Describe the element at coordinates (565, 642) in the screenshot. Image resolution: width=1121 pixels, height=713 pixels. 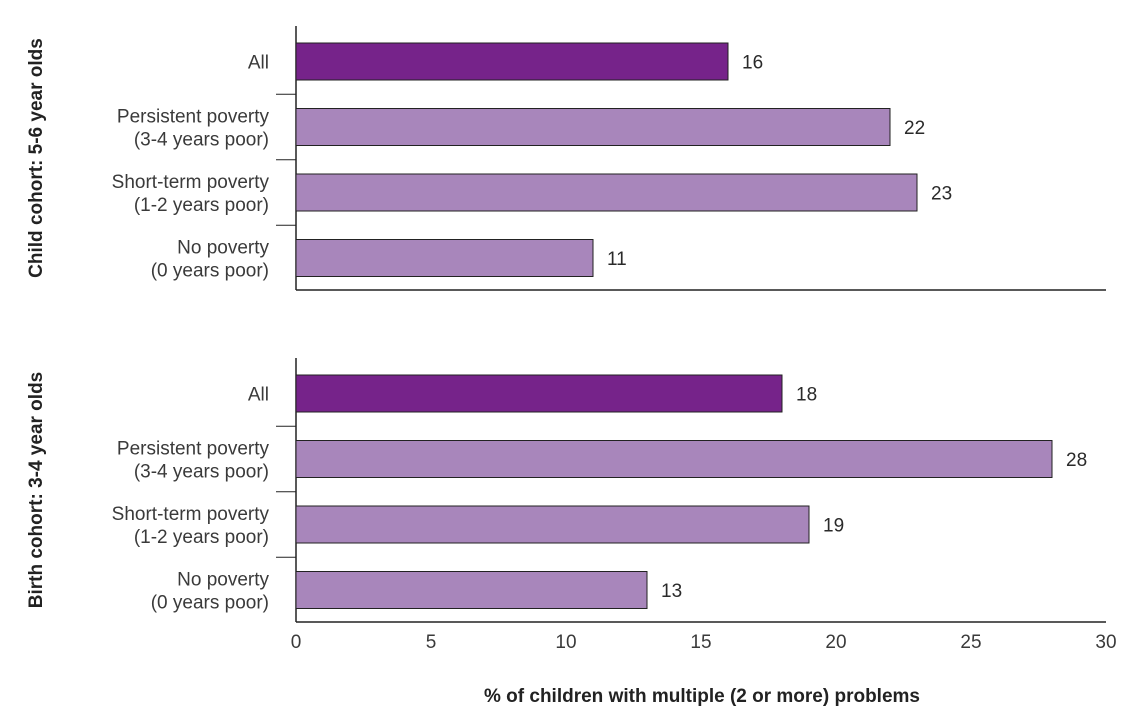
I see `x-tick-label: 10` at that location.